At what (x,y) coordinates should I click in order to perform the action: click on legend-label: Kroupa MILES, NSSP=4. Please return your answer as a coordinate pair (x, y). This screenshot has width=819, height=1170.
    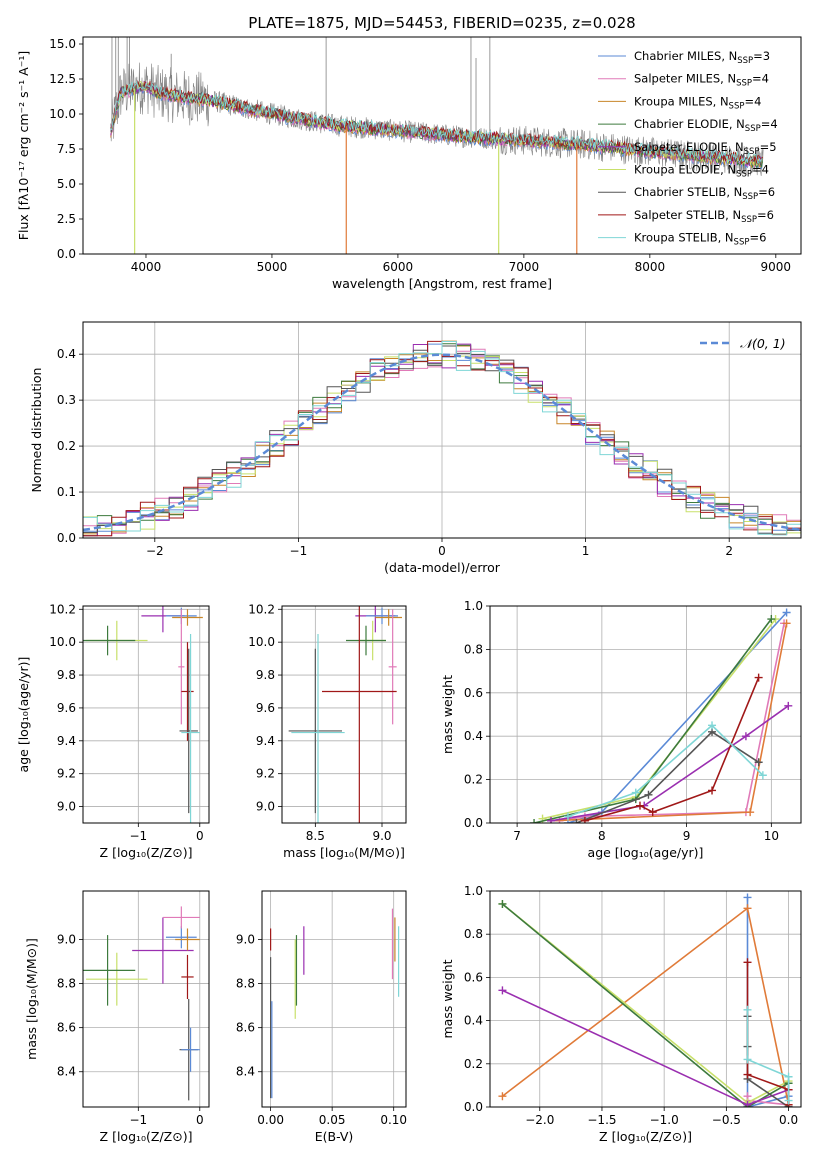
    Looking at the image, I should click on (697, 102).